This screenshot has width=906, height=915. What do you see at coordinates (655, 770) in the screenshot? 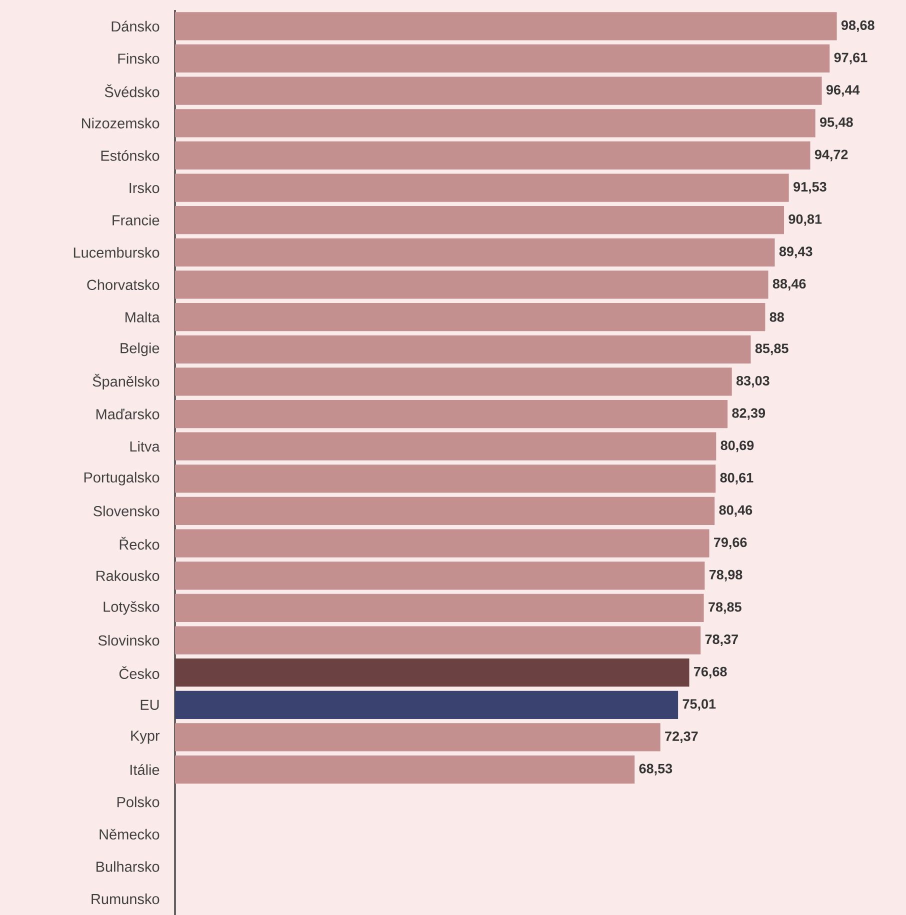
I see `data-label: 68,53` at bounding box center [655, 770].